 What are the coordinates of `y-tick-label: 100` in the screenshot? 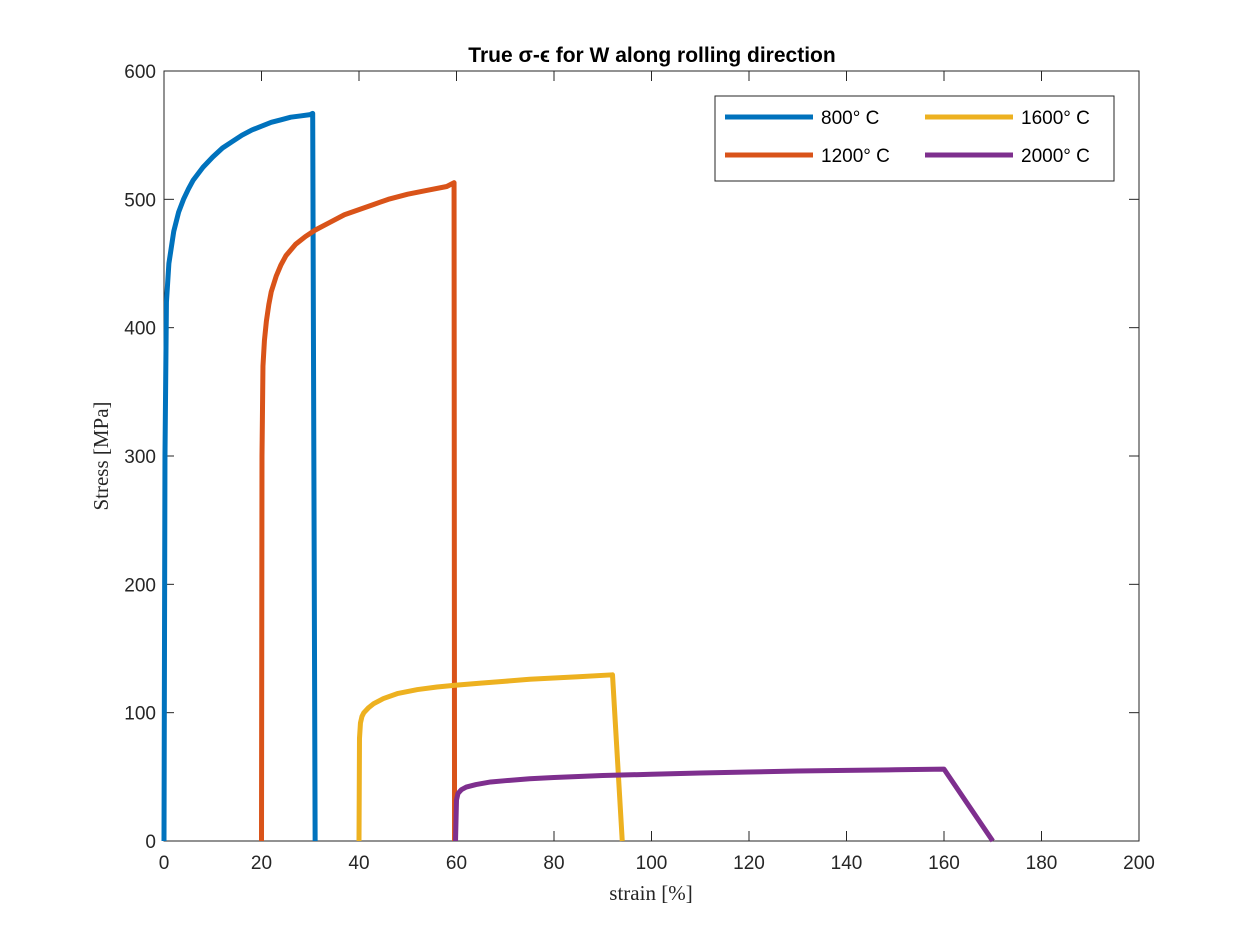 It's located at (140, 714).